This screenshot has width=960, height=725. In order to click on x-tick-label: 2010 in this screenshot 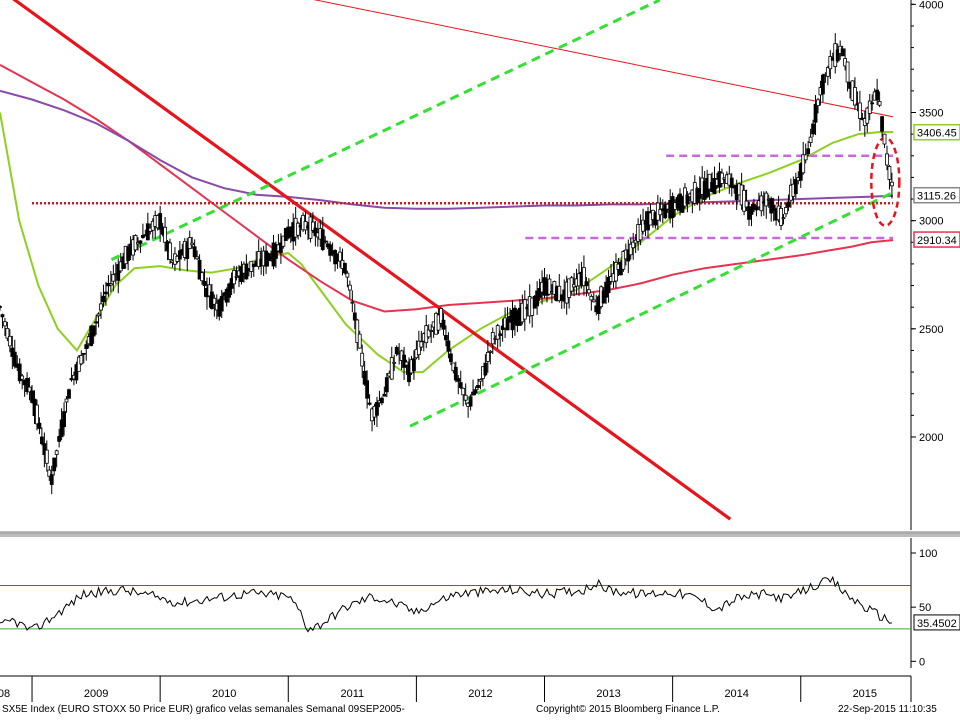, I will do `click(224, 694)`.